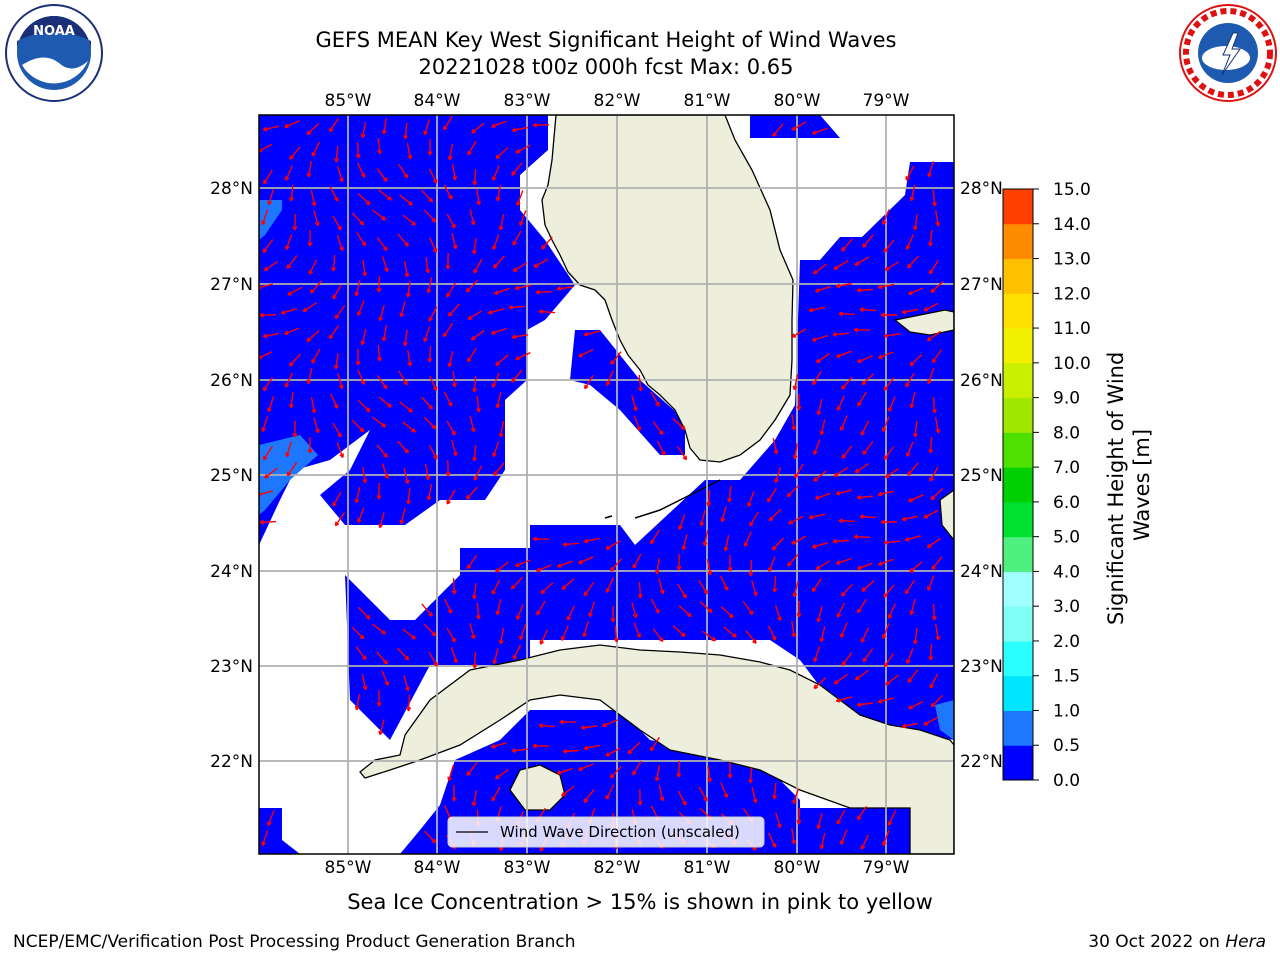  What do you see at coordinates (1018, 484) in the screenshot?
I see `colorbar-frame` at bounding box center [1018, 484].